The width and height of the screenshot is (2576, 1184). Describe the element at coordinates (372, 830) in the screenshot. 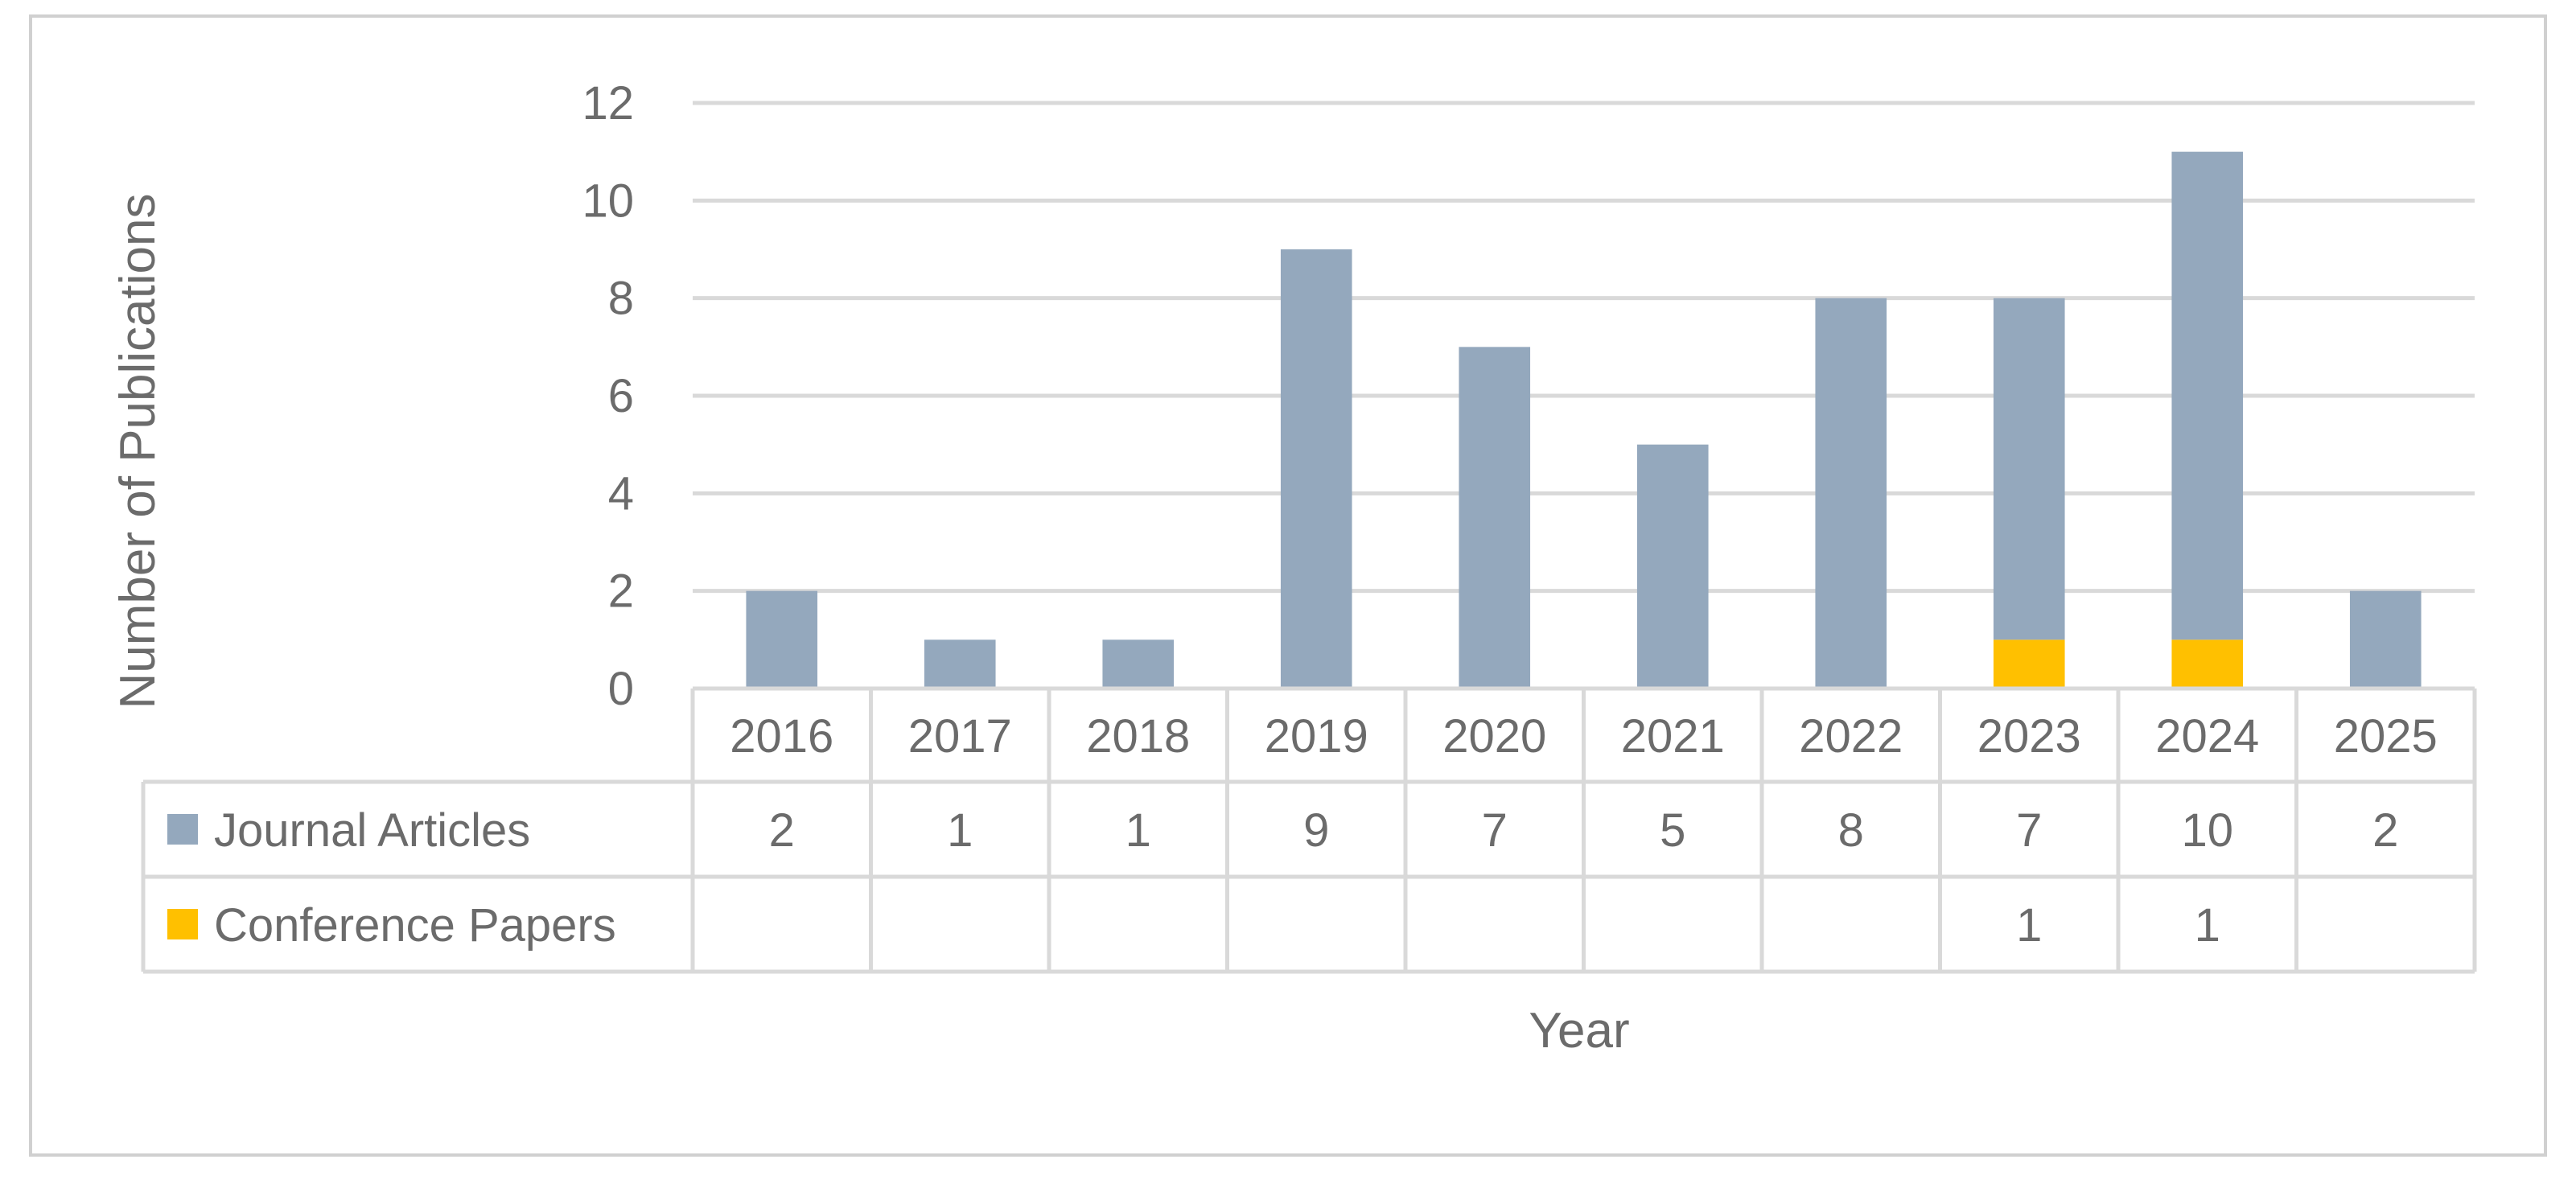

I see `legend-label-journal-articles: Journal Articles` at that location.